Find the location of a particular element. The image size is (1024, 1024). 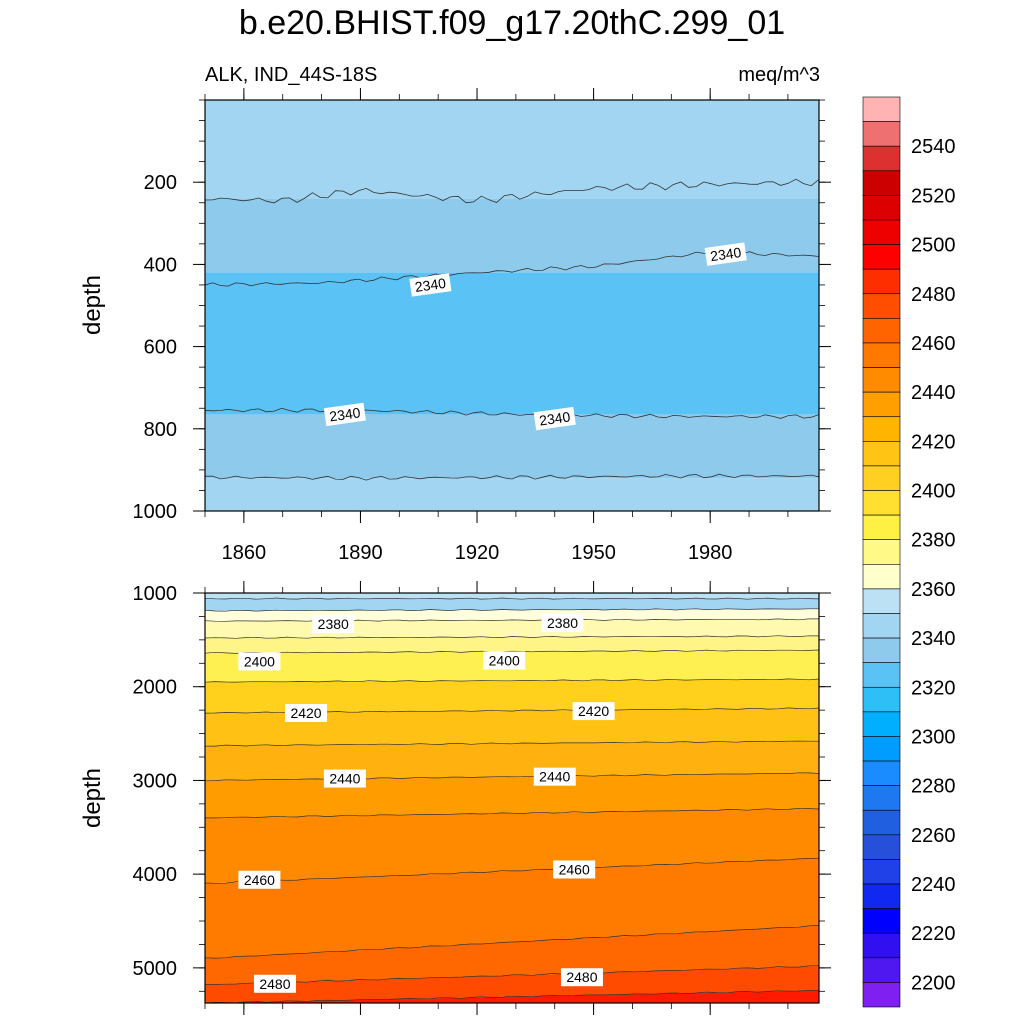

upper-contour-label-0: 2340 is located at coordinates (430, 285).